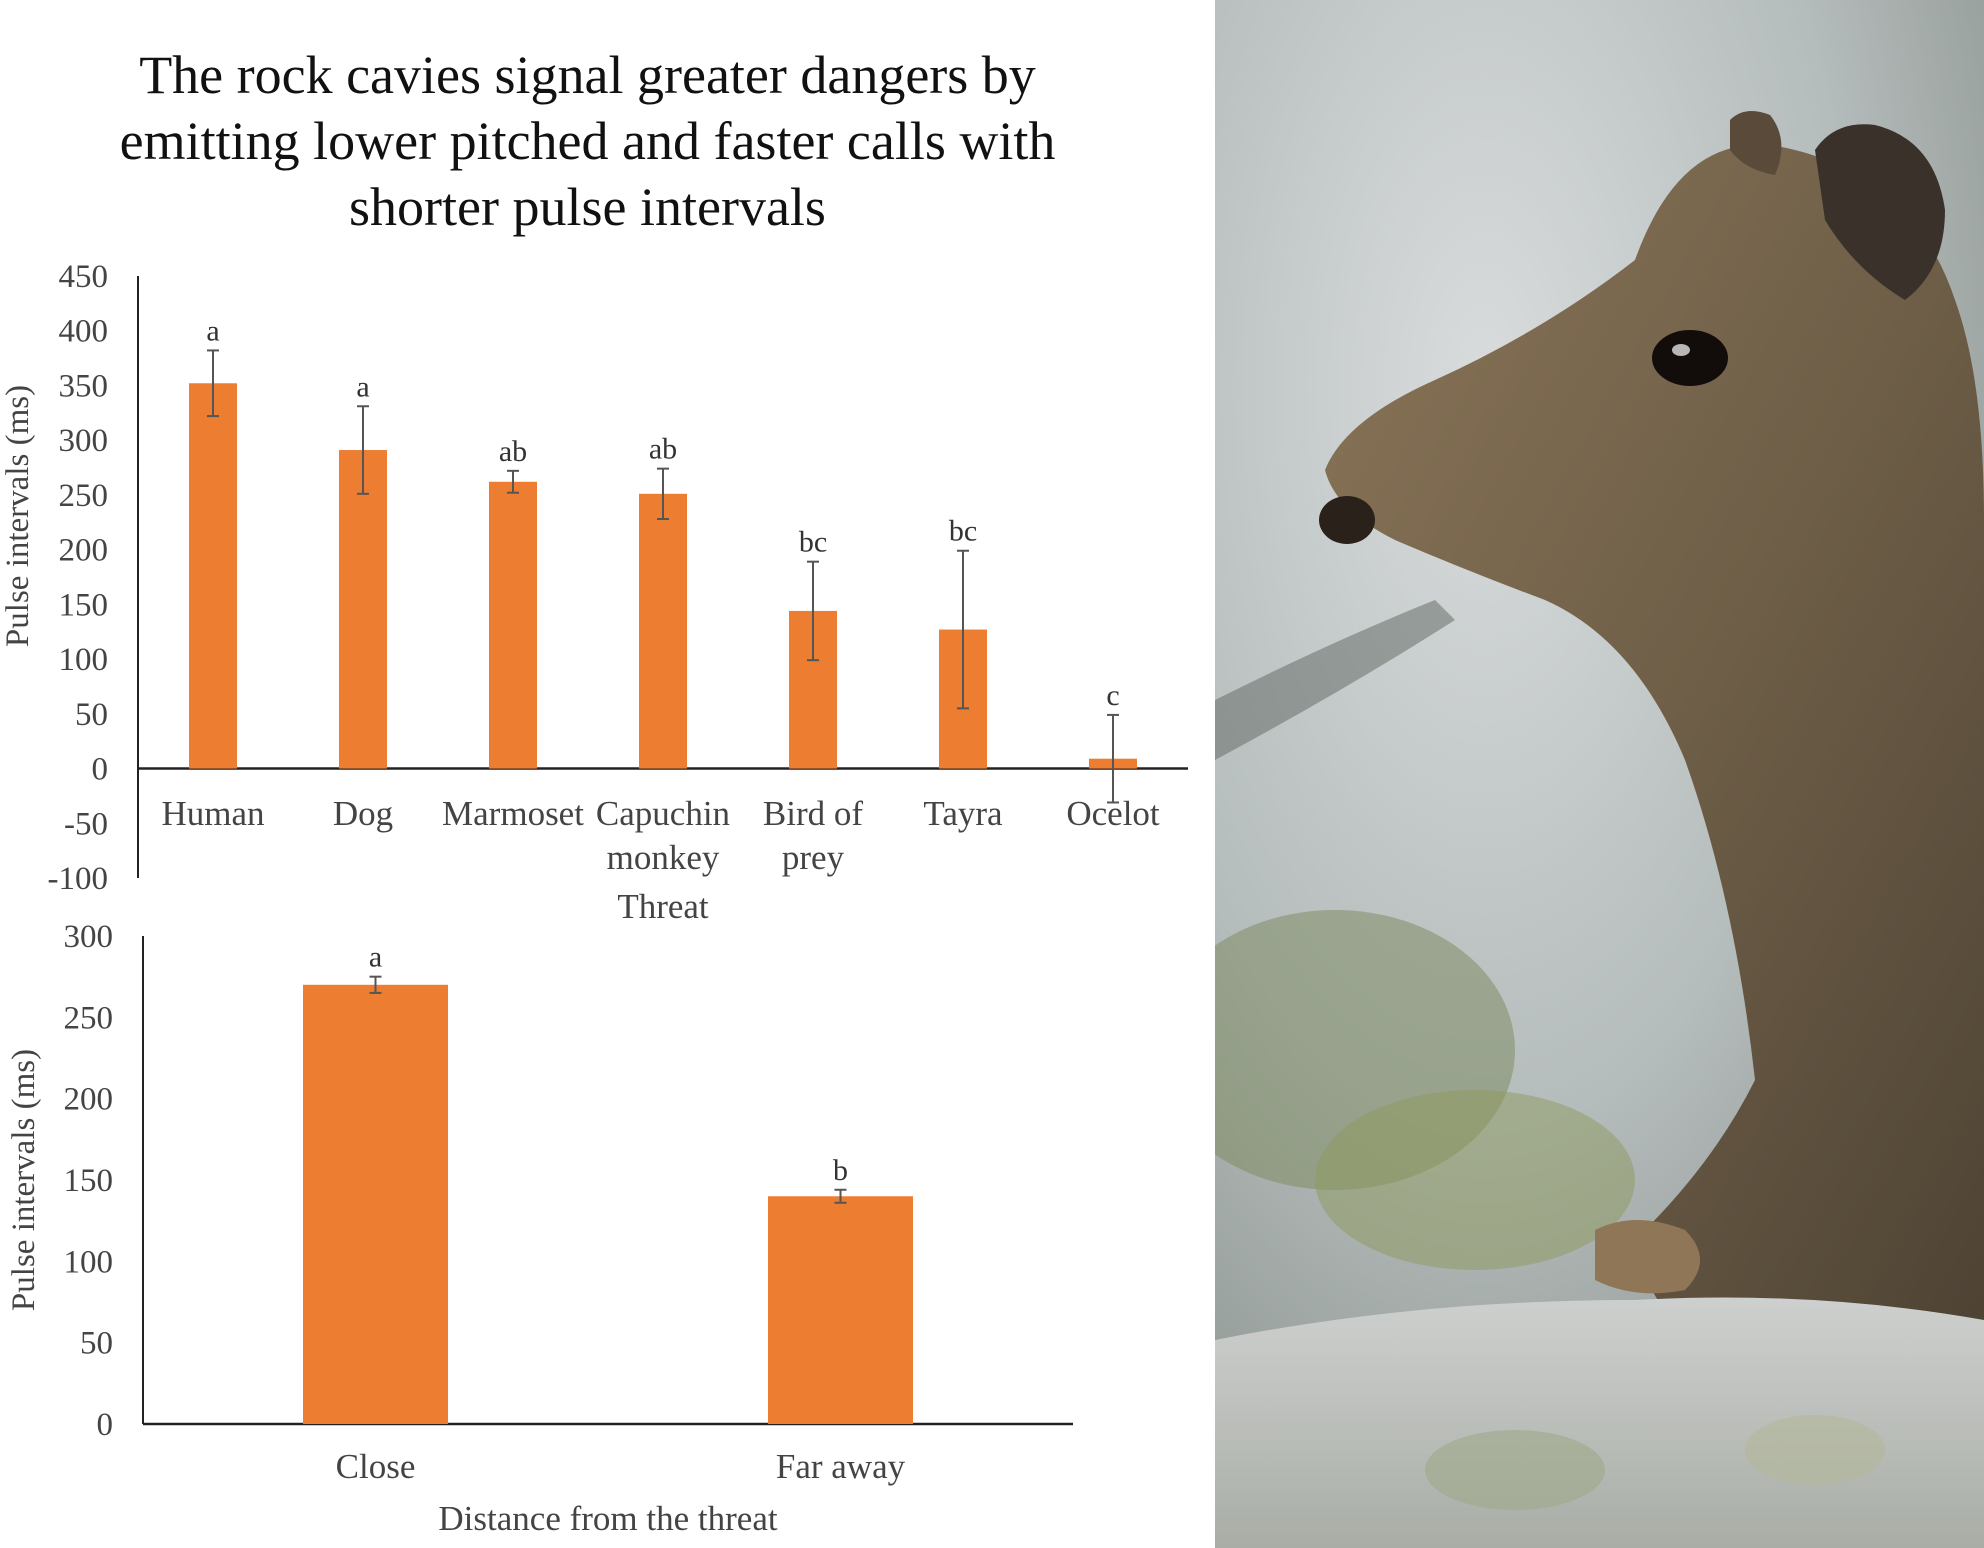 The height and width of the screenshot is (1548, 1984). Describe the element at coordinates (89, 937) in the screenshot. I see `distance-y-tick-label: 300` at that location.